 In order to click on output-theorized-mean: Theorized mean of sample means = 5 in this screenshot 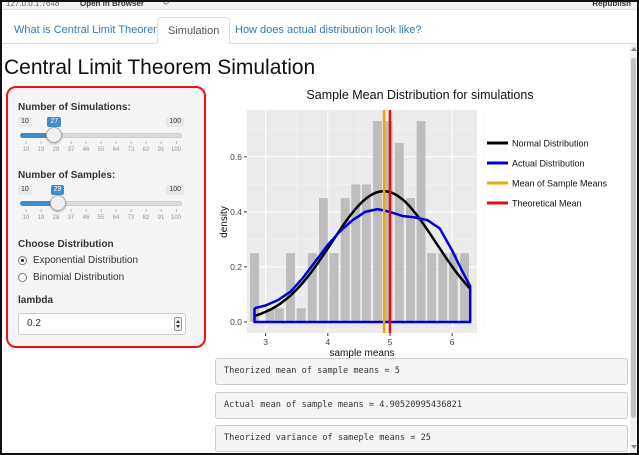, I will do `click(421, 371)`.